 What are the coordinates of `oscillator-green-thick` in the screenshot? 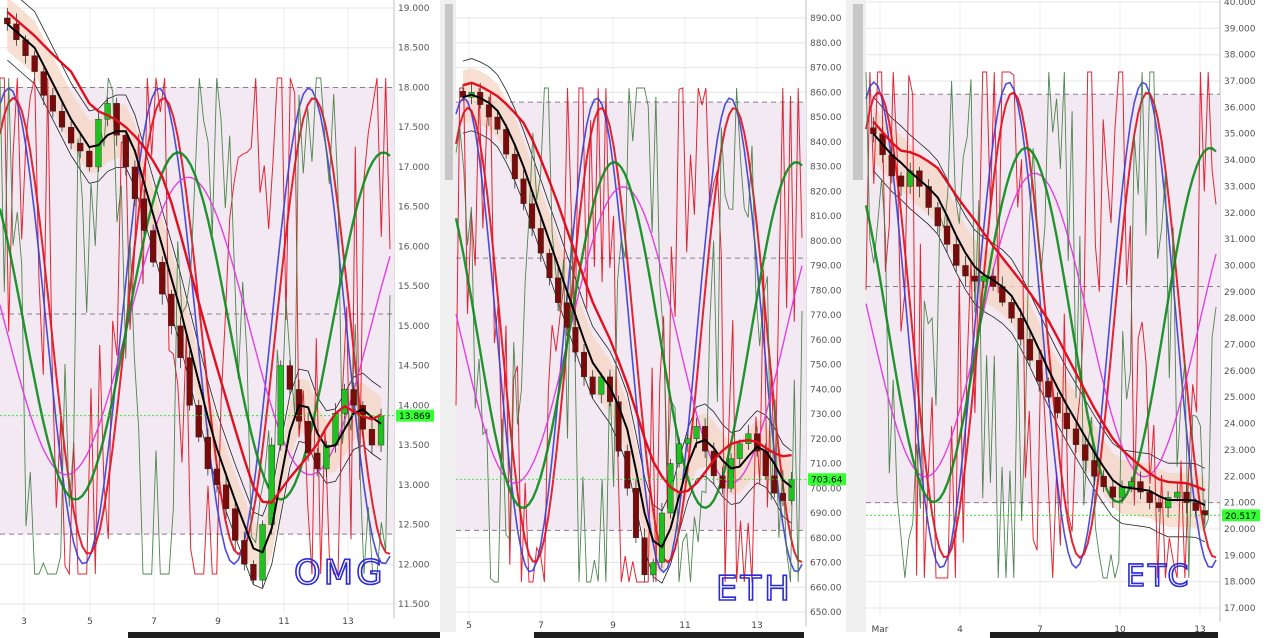 It's located at (628, 335).